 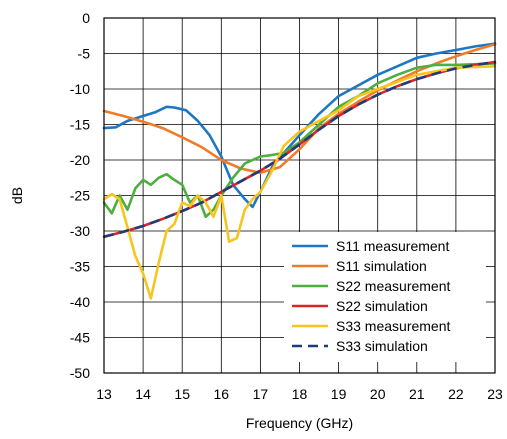 What do you see at coordinates (495, 394) in the screenshot?
I see `x-tick-label: 23` at bounding box center [495, 394].